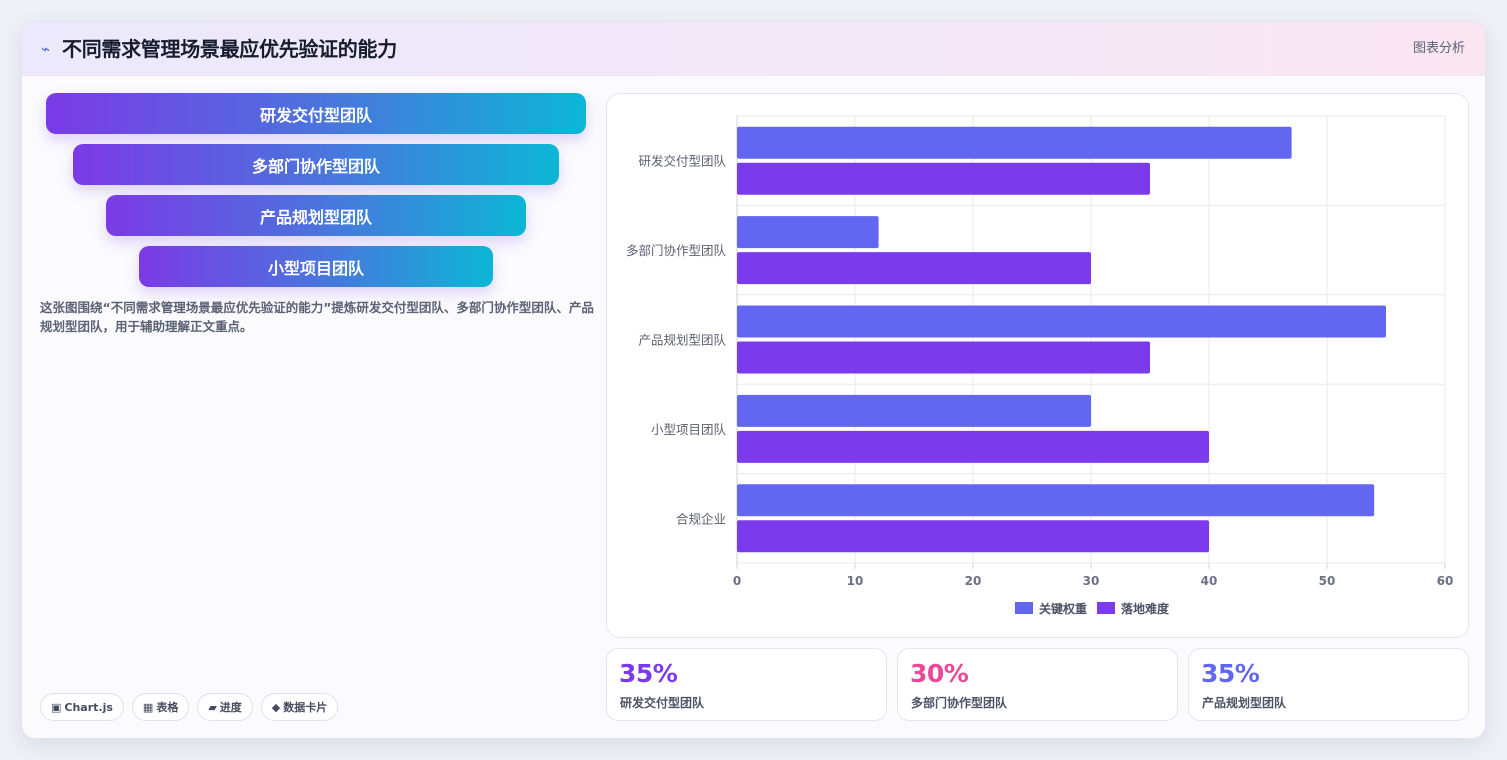  I want to click on stat-value: 30%, so click(939, 673).